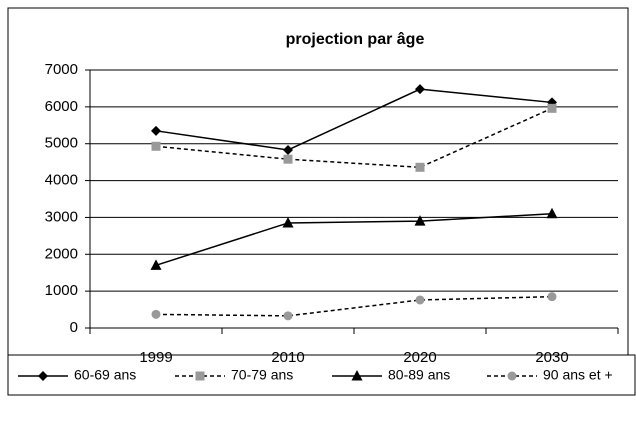 The image size is (636, 423). Describe the element at coordinates (262, 375) in the screenshot. I see `legend-label: 70-79 ans` at that location.